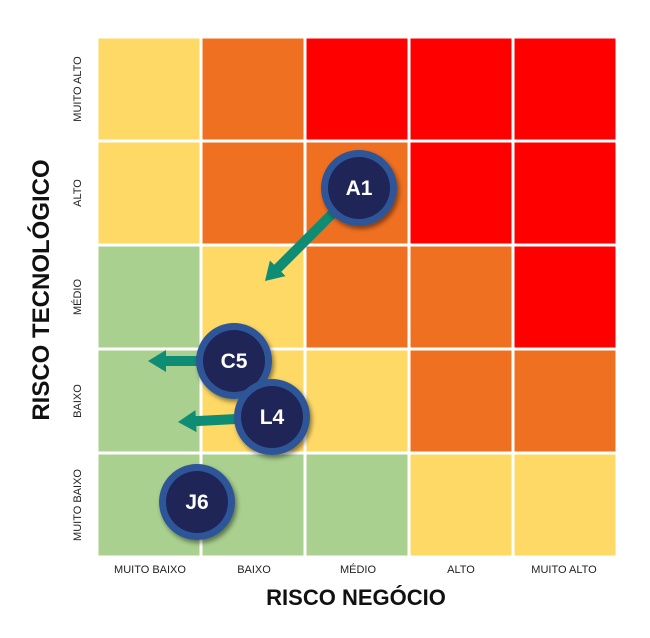  I want to click on marker-label: C5, so click(234, 361).